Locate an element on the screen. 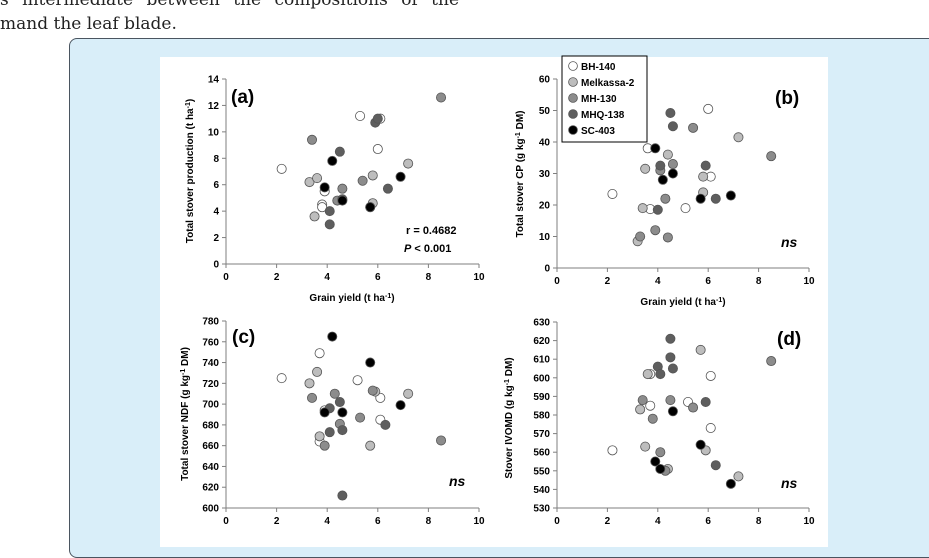 This screenshot has height=558, width=929. y-tick-label: 550 is located at coordinates (541, 471).